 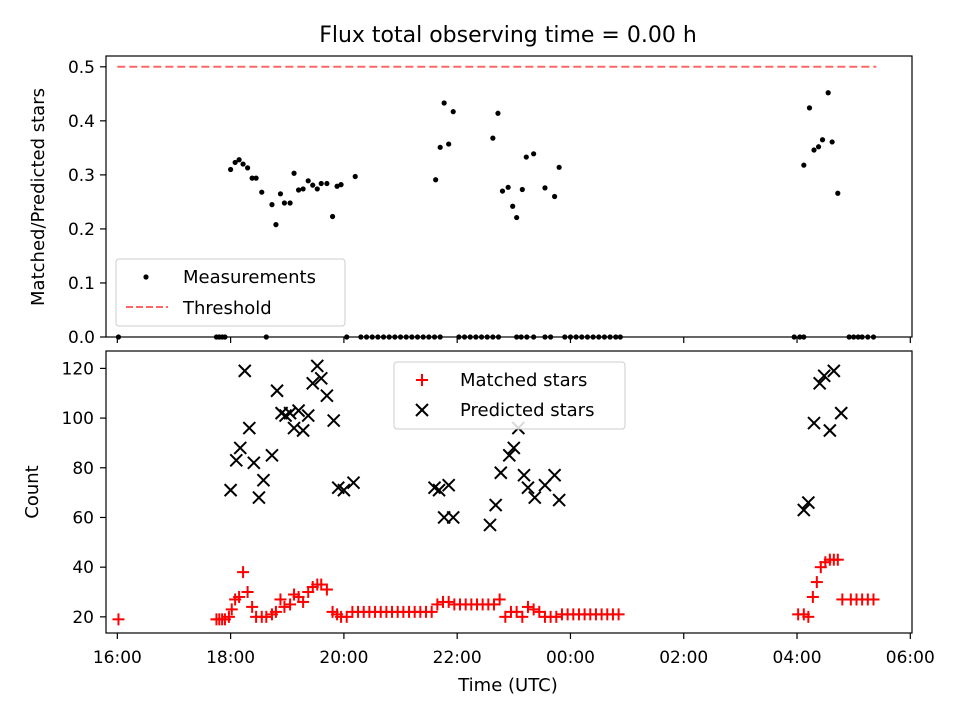 I want to click on top-y-tick-label: 0.0, so click(x=81, y=338).